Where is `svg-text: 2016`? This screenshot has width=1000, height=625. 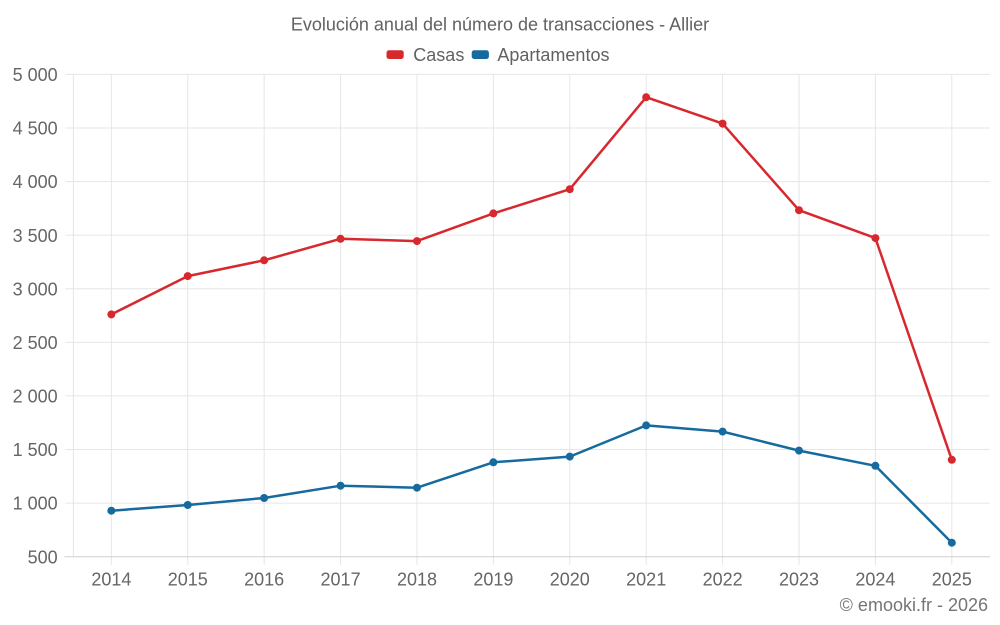 svg-text: 2016 is located at coordinates (264, 580).